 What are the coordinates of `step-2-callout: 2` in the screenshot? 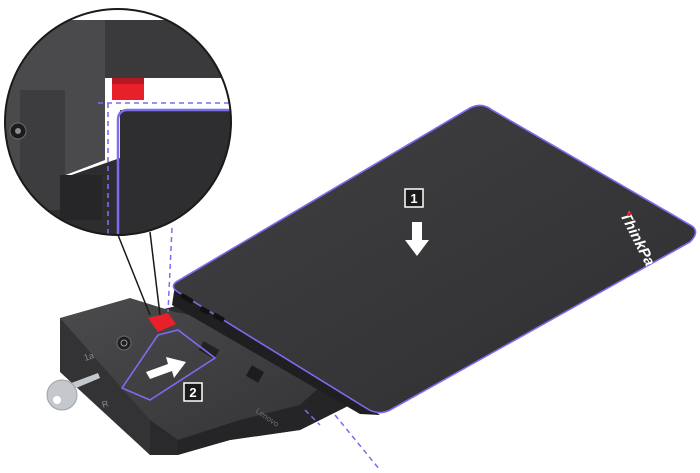 It's located at (168, 365).